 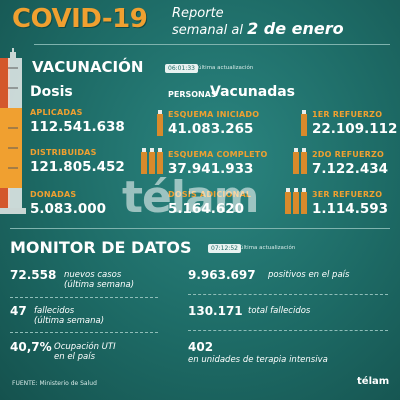 I want to click on subtitle-line-2: semanal al 2 de enero, so click(x=258, y=29).